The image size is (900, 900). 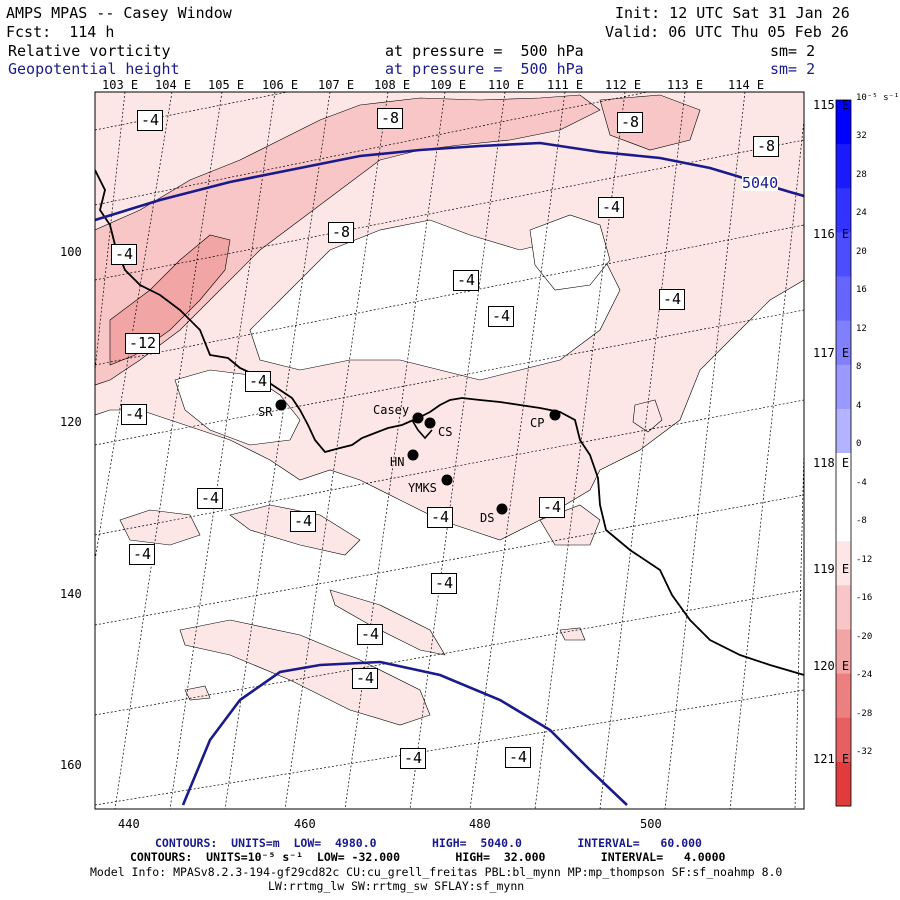 I want to click on colorbar-tick-label: -20, so click(x=864, y=636).